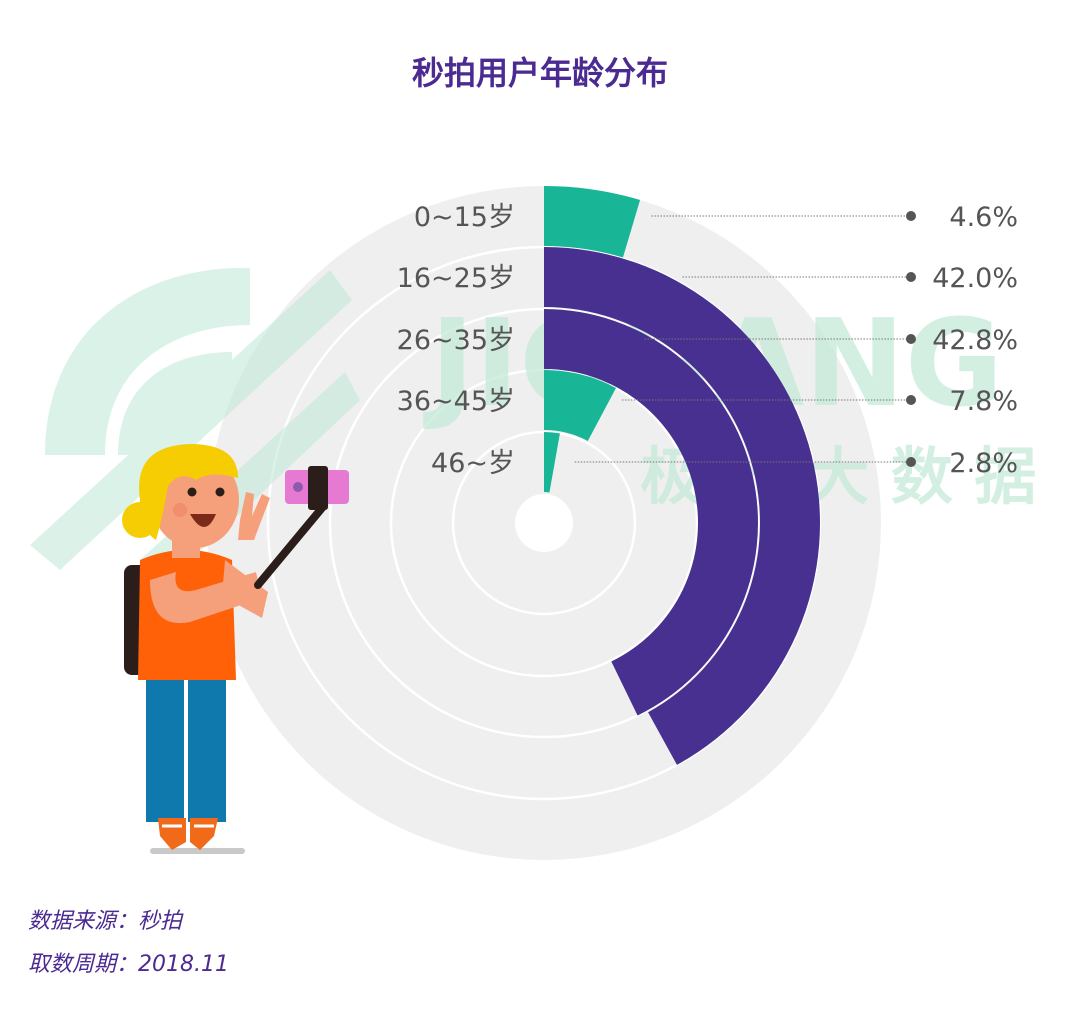 The height and width of the screenshot is (1013, 1080). Describe the element at coordinates (975, 278) in the screenshot. I see `value-label: 42.0%` at that location.